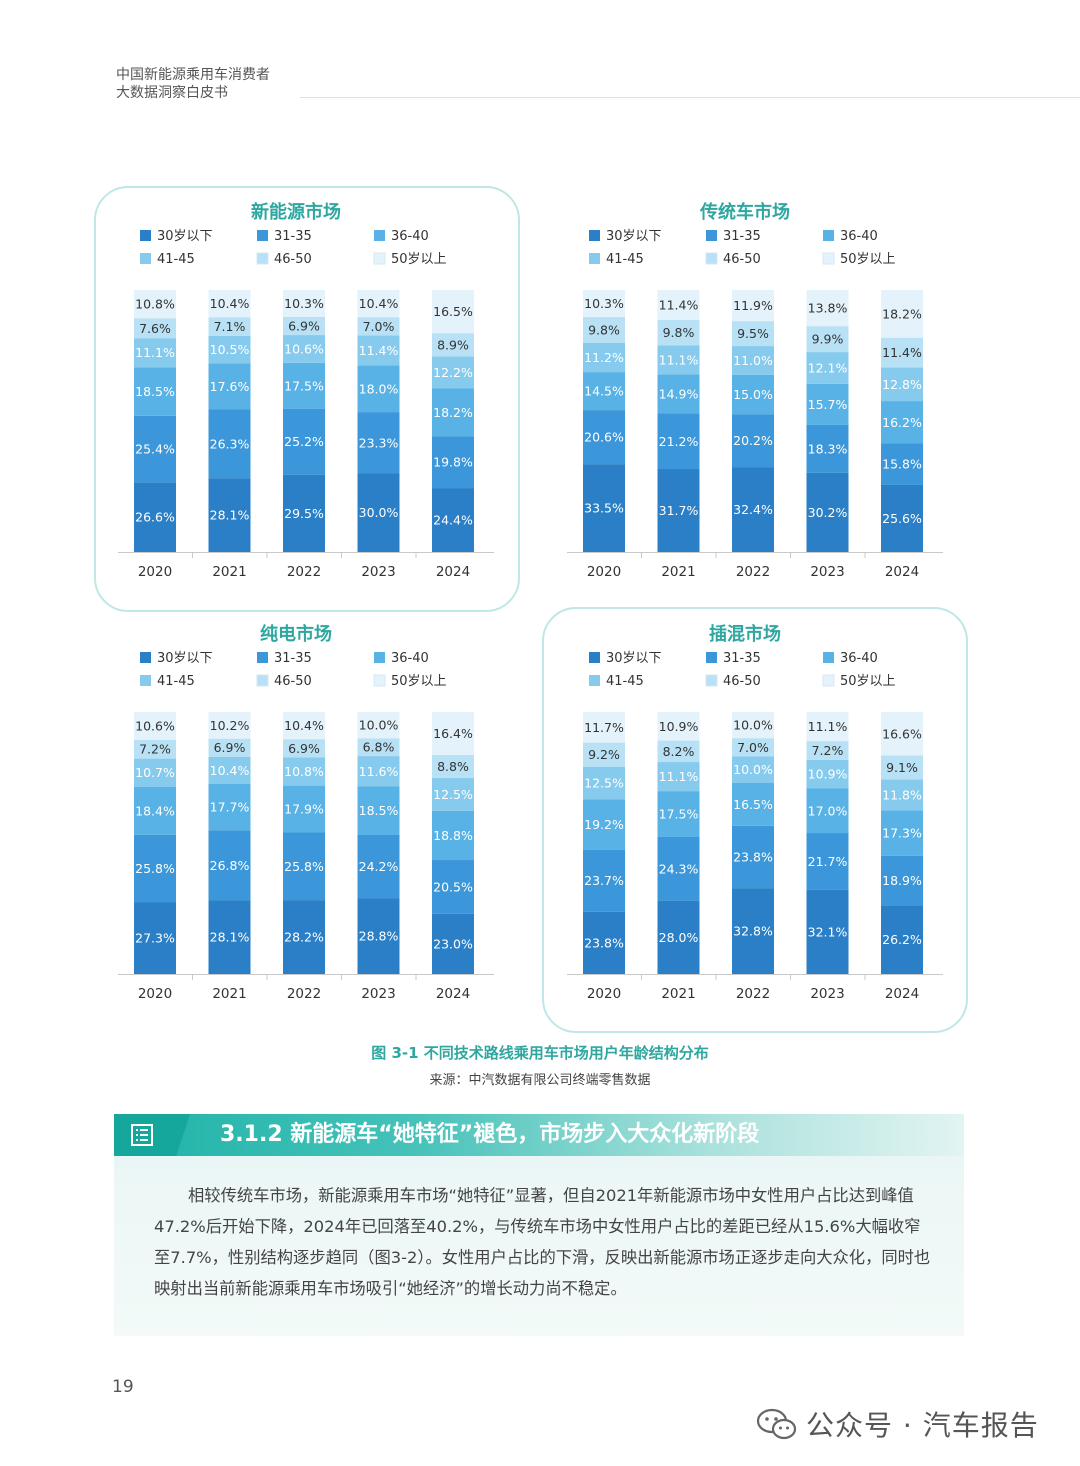  Describe the element at coordinates (753, 994) in the screenshot. I see `x-tick-label: 2022` at that location.